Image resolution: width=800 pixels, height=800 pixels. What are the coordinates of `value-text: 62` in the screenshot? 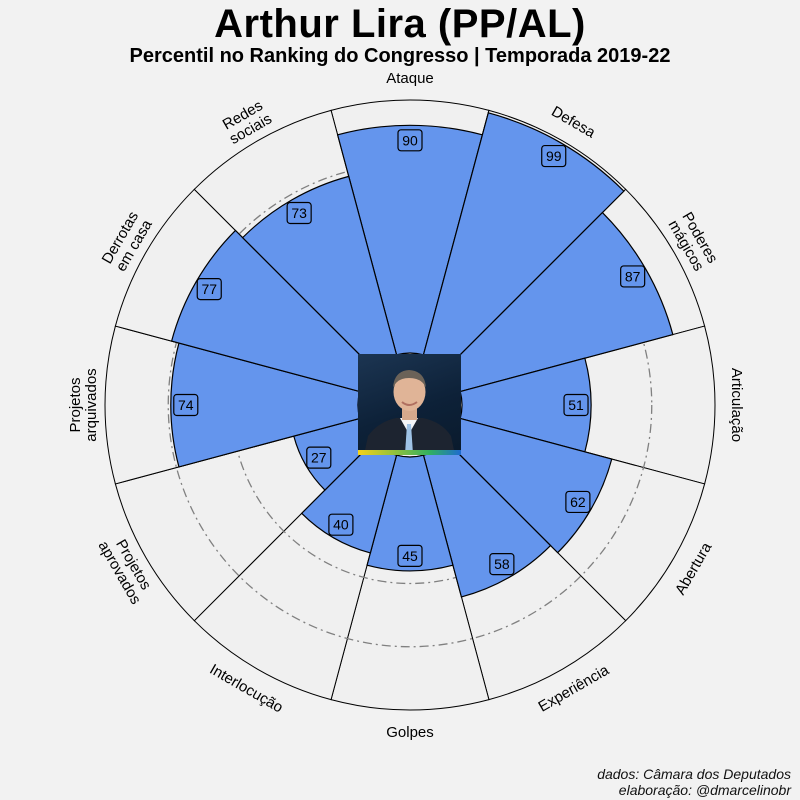 It's located at (578, 502).